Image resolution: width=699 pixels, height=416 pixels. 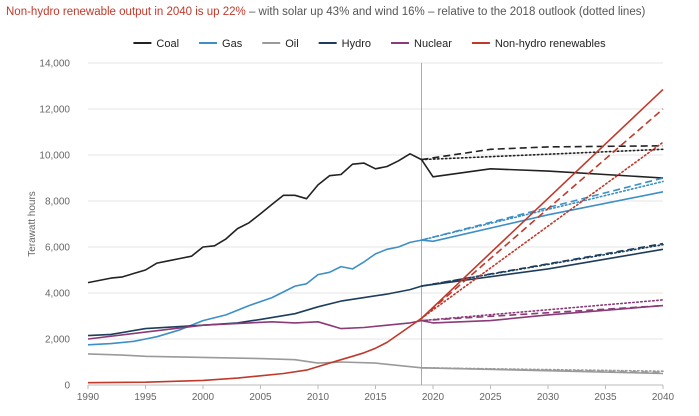 I want to click on legend-label-oil: Oil, so click(x=291, y=44).